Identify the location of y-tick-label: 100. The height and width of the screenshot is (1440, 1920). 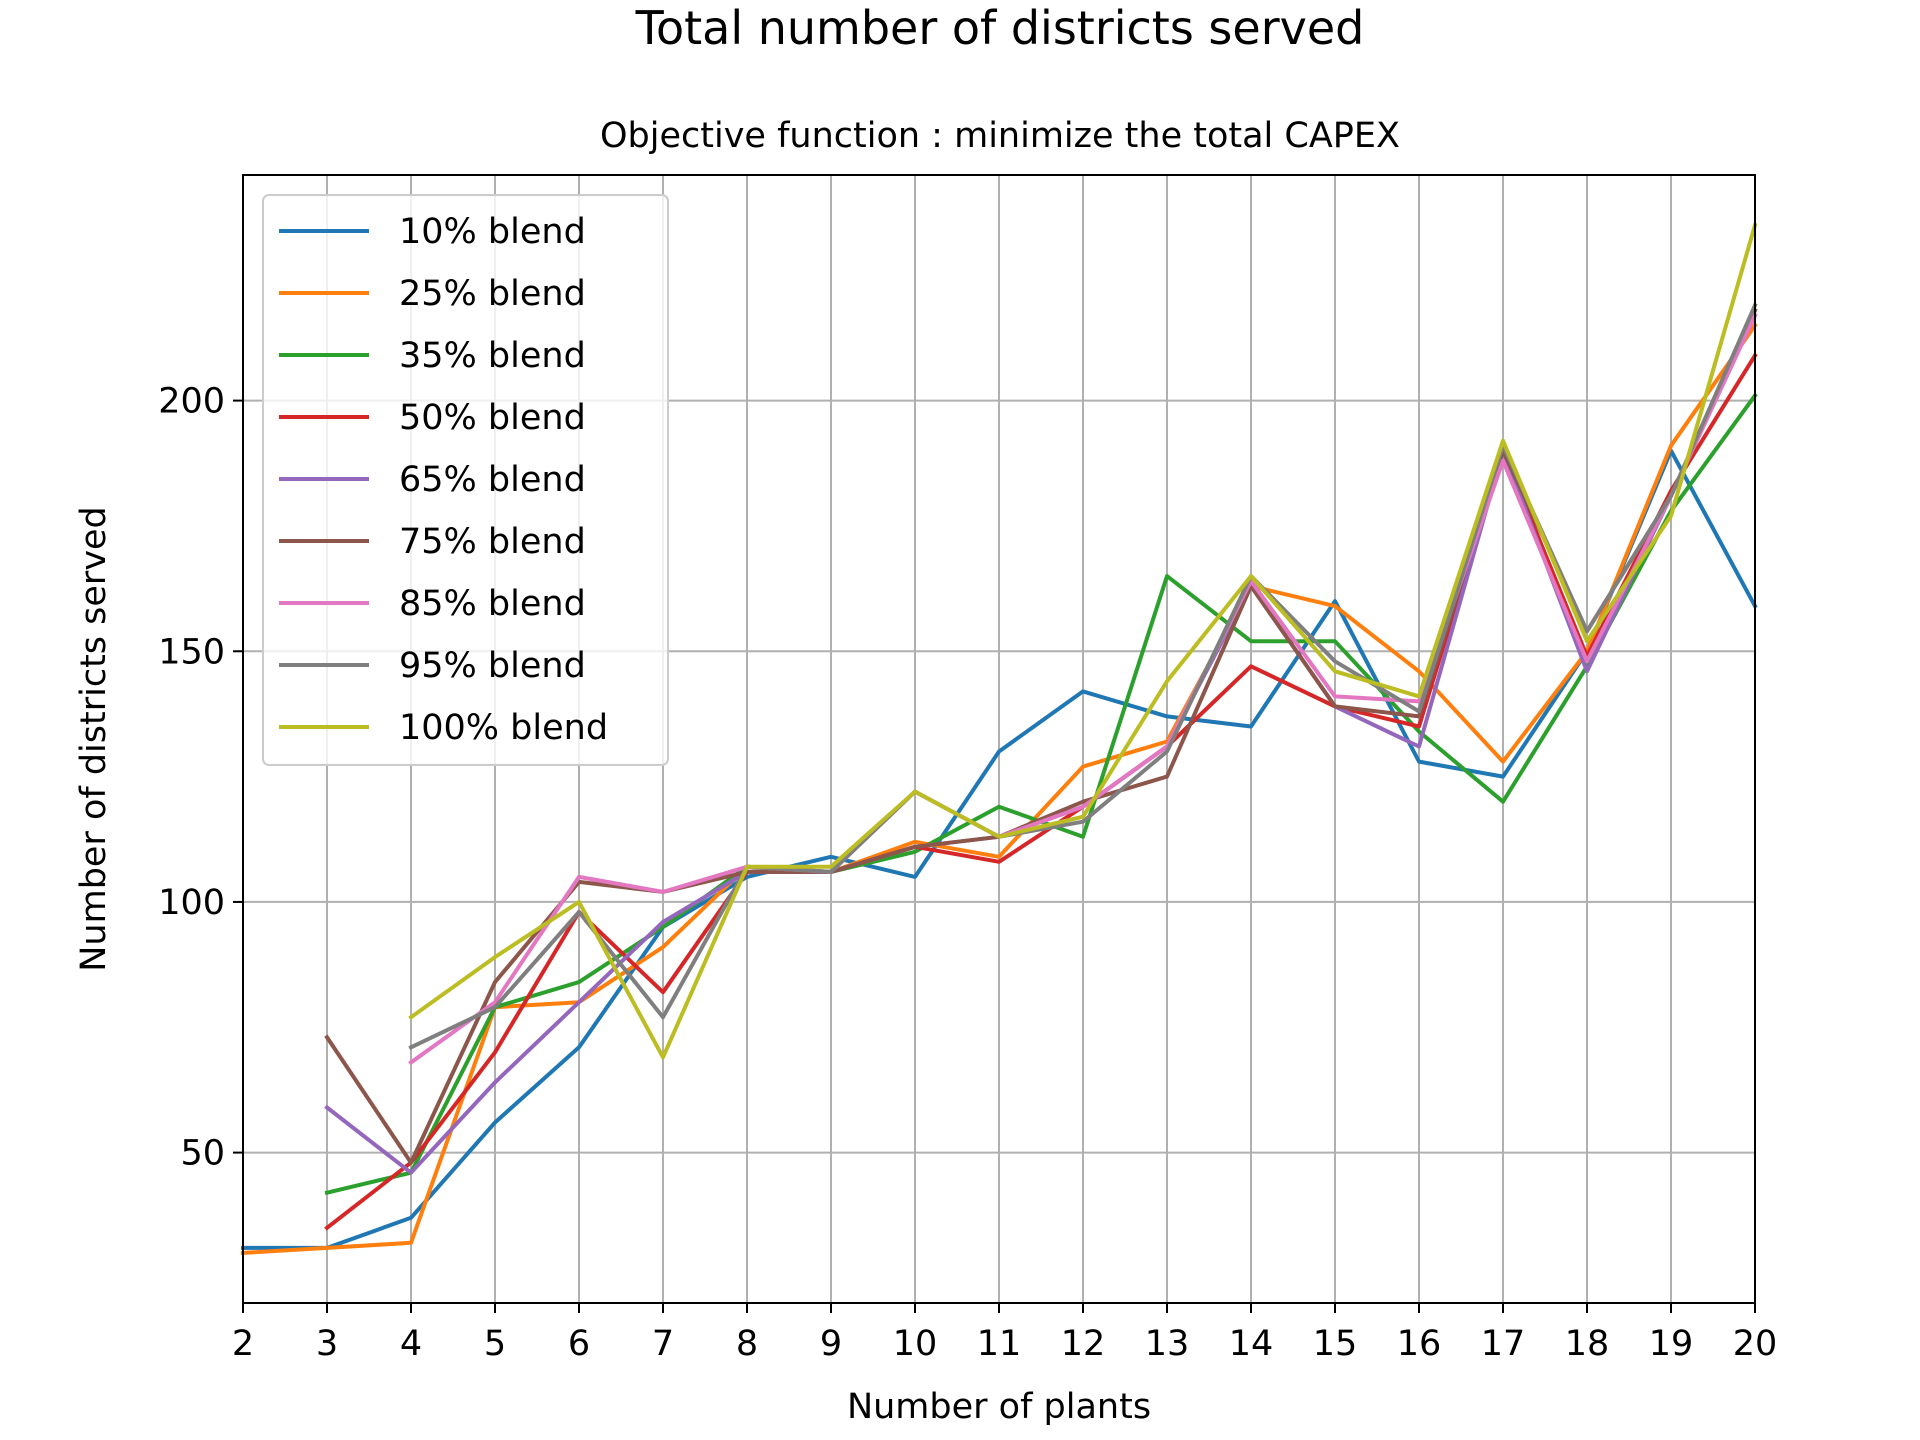
(191, 903).